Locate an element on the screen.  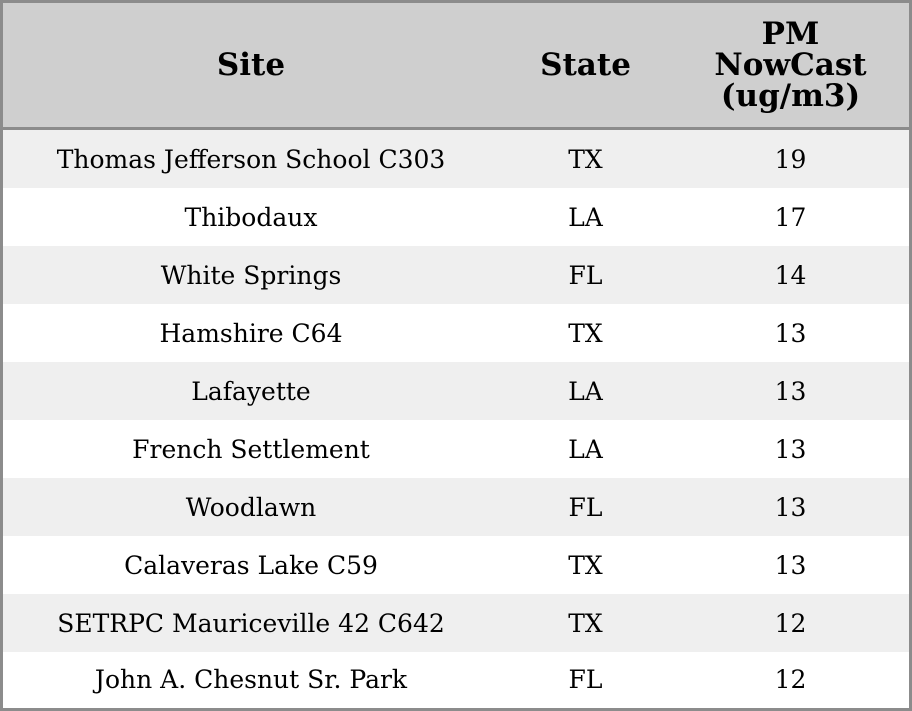
table-row: Hamshire C64 TX 13 is located at coordinates (456, 333).